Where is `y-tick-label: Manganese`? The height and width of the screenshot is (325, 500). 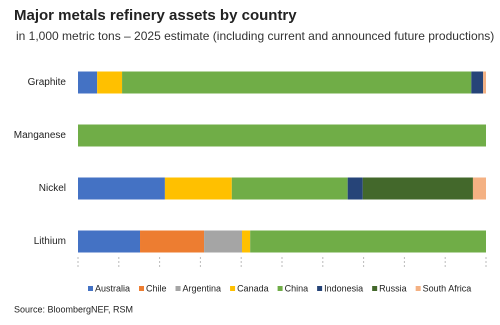
y-tick-label: Manganese is located at coordinates (40, 135).